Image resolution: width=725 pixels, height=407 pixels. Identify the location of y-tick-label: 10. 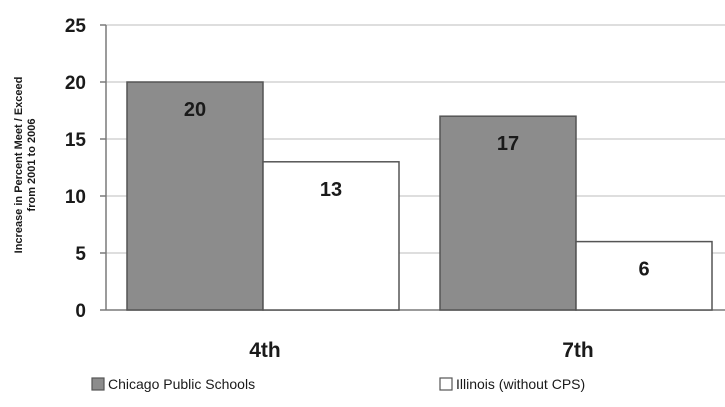
(75, 197).